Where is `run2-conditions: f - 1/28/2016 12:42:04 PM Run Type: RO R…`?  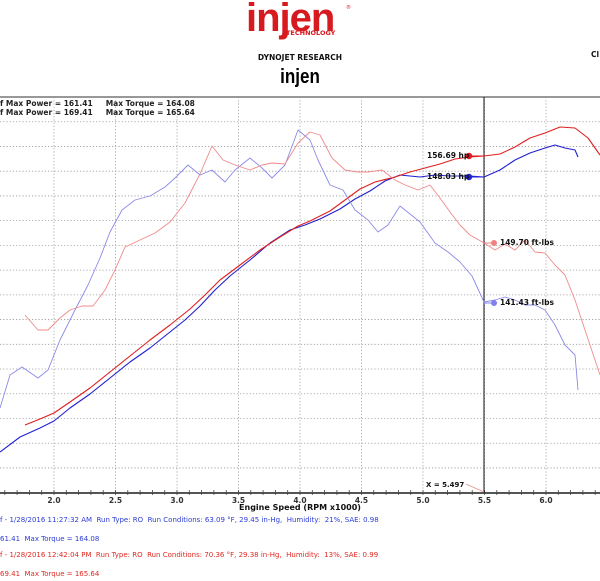 run2-conditions: f - 1/28/2016 12:42:04 PM Run Type: RO R… is located at coordinates (189, 555).